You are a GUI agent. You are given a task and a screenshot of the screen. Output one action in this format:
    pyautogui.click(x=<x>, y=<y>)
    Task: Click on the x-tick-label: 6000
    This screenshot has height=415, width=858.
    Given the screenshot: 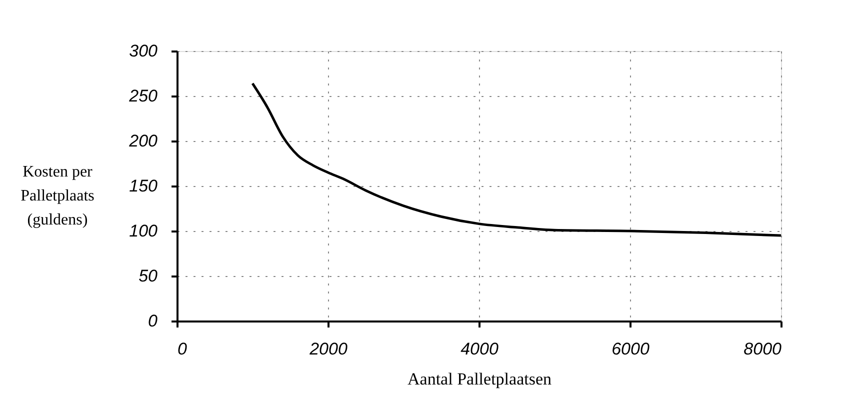 What is the action you would take?
    pyautogui.click(x=631, y=349)
    